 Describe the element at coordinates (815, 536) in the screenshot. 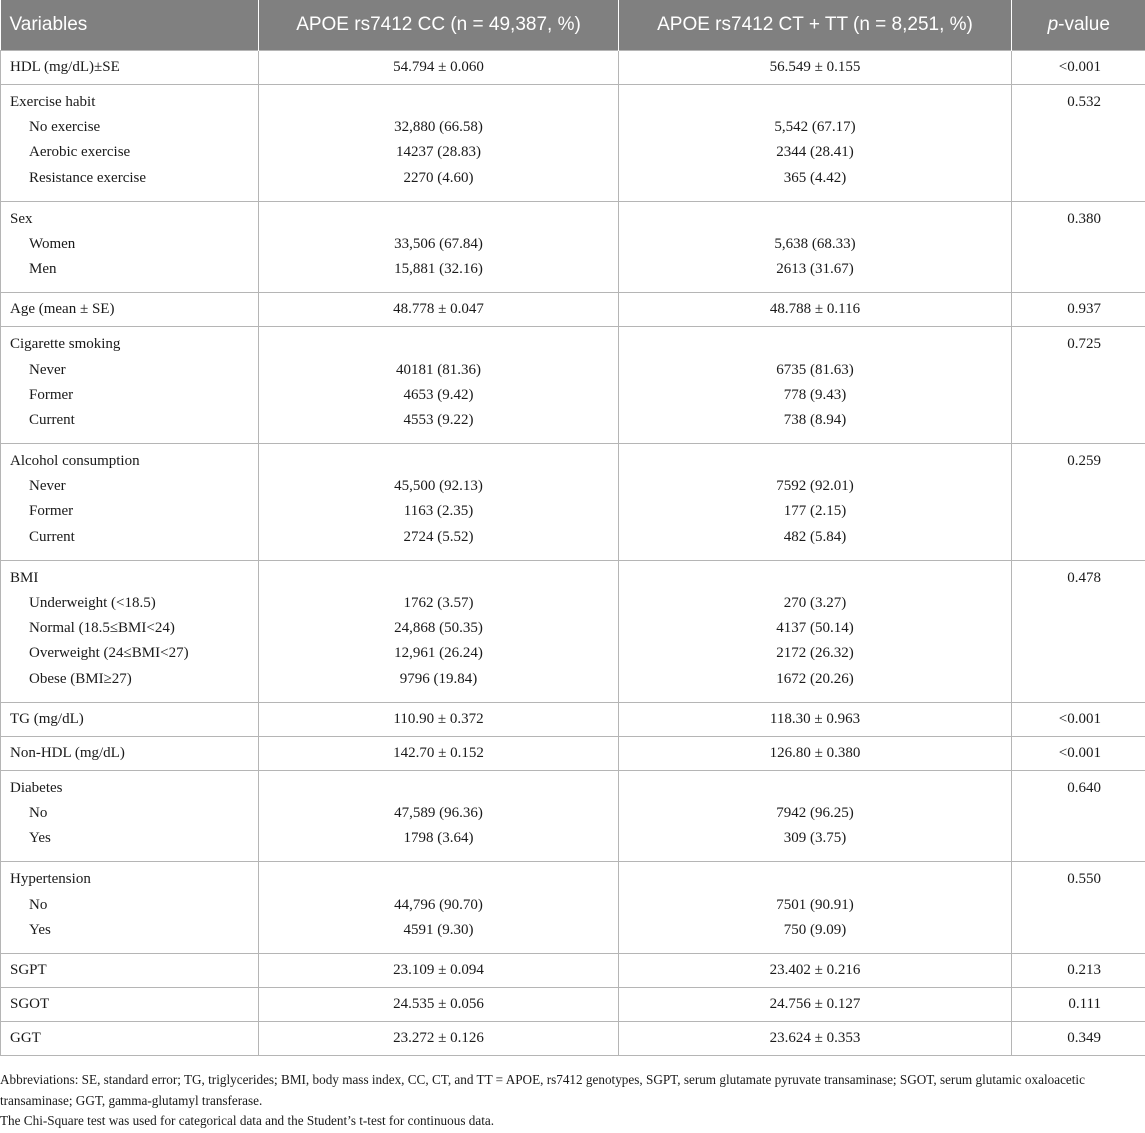

I see `ct-tt-value: 482 (5.84)` at that location.